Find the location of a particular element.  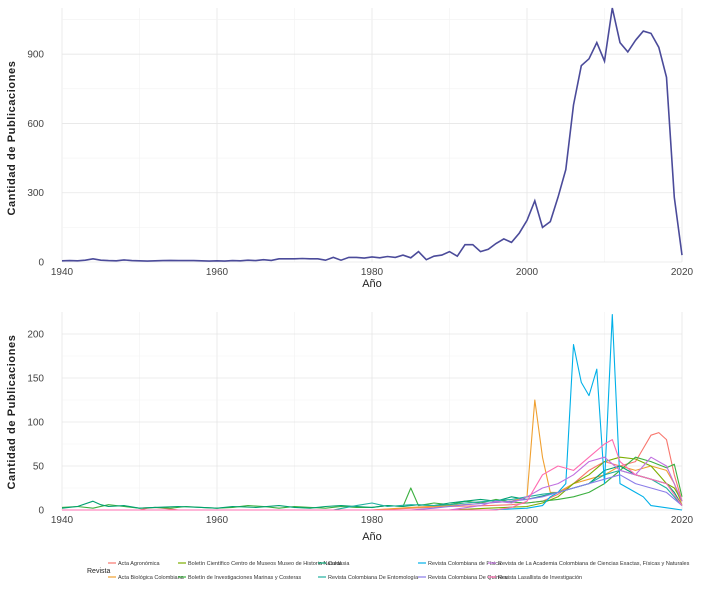

top-x-tick-label: 1980 is located at coordinates (372, 272).